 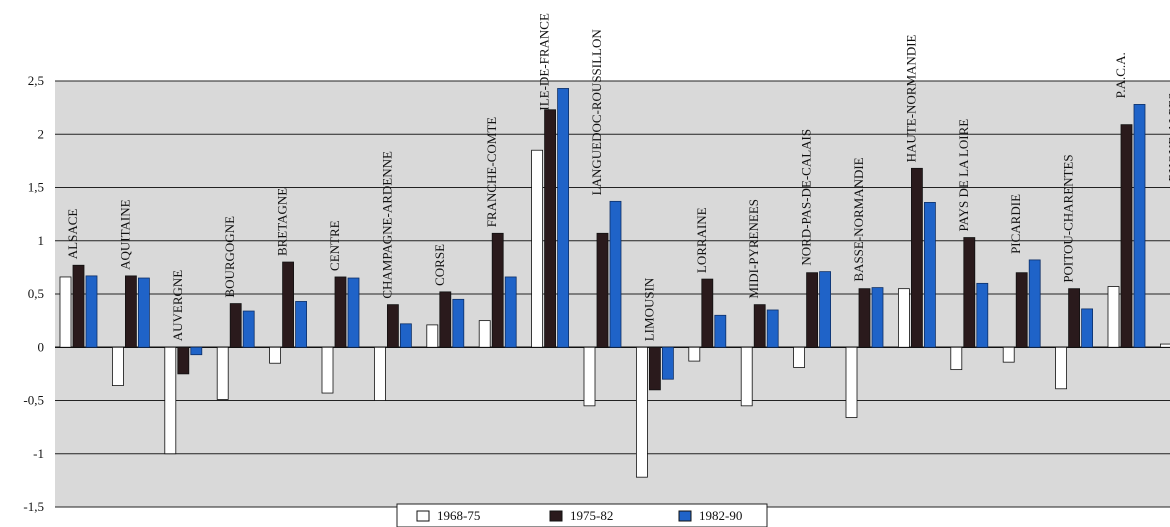 What do you see at coordinates (36, 187) in the screenshot?
I see `y-tick-label: 1,5` at bounding box center [36, 187].